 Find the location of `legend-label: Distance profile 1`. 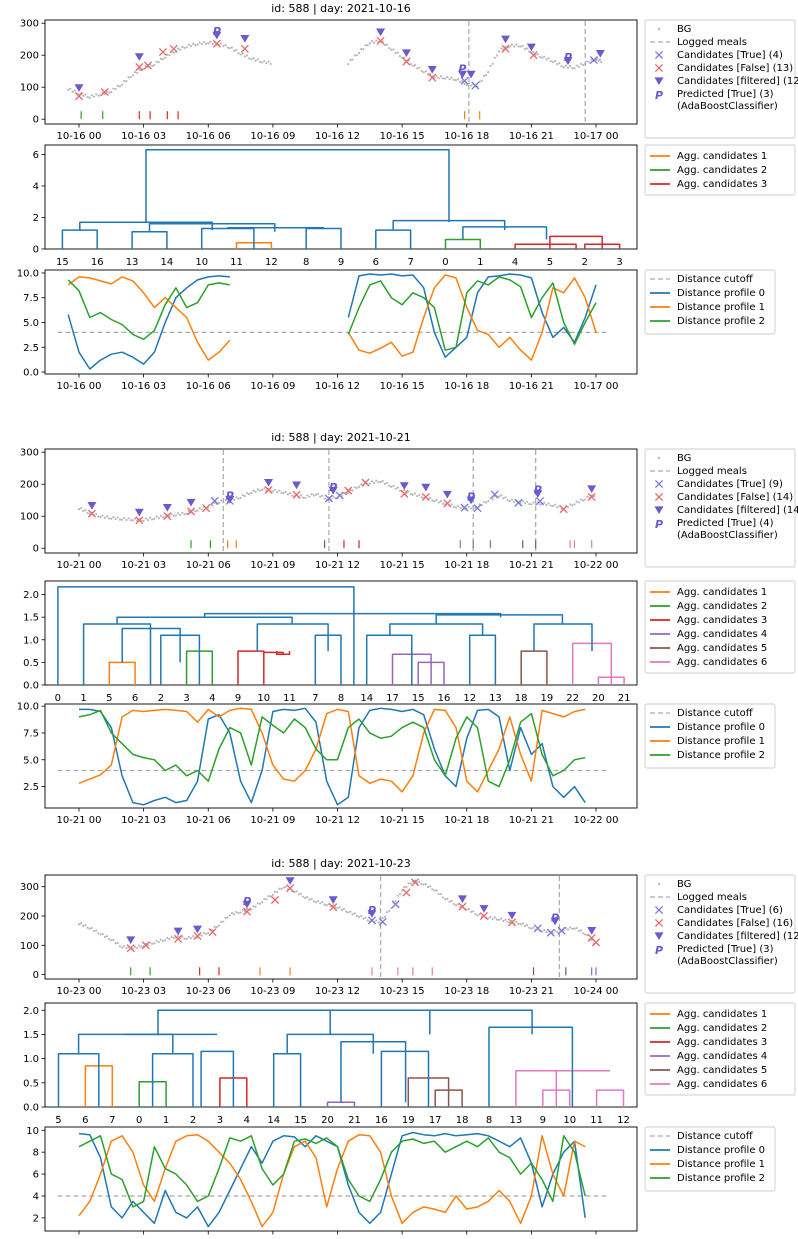

legend-label: Distance profile 1 is located at coordinates (721, 741).